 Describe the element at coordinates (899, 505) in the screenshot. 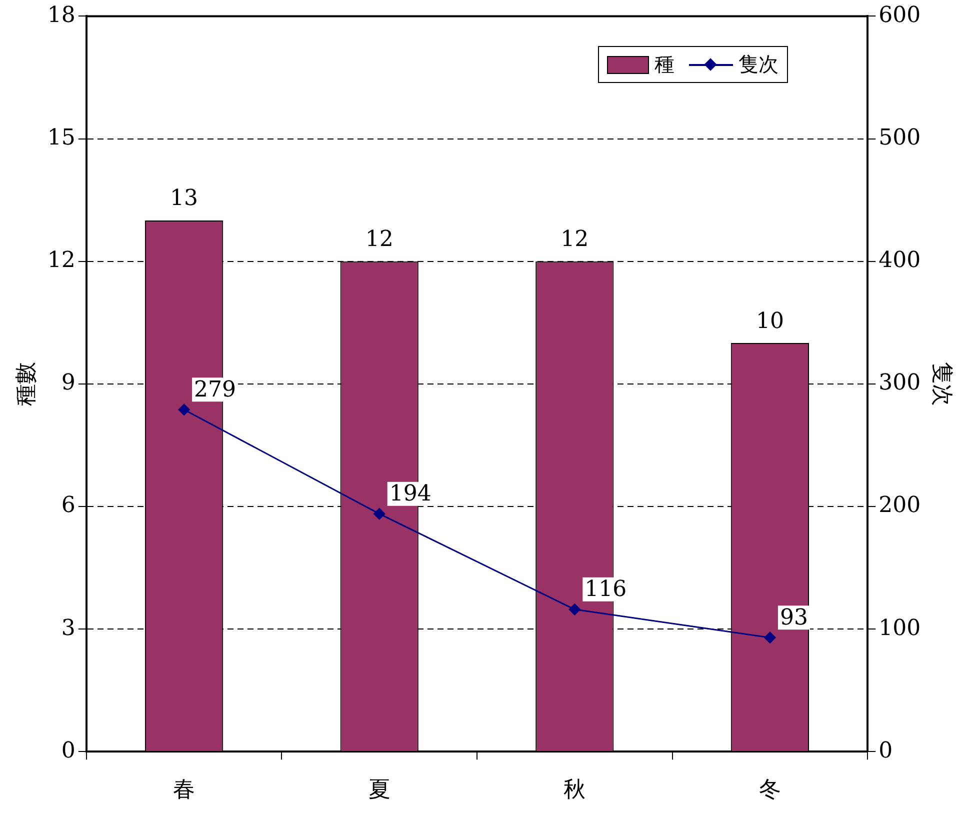

I see `y2-tick-label: 200` at that location.